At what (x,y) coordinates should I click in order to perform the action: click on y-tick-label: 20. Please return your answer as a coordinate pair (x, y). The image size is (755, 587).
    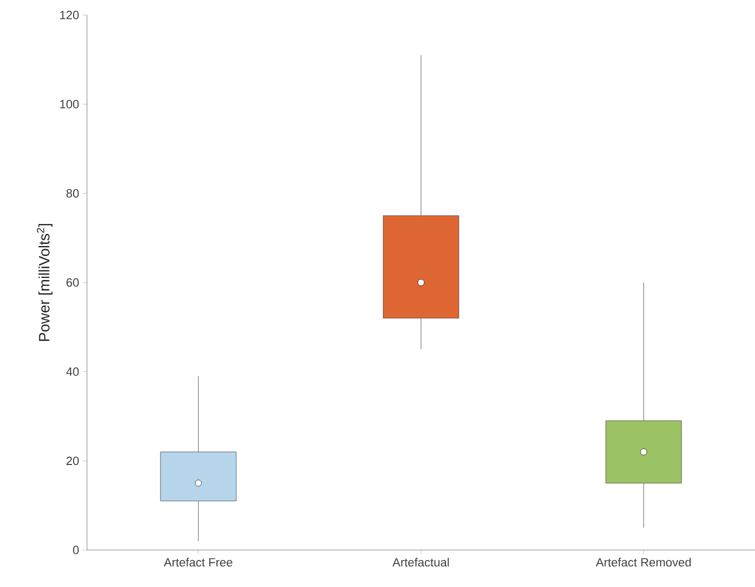
    Looking at the image, I should click on (72, 461).